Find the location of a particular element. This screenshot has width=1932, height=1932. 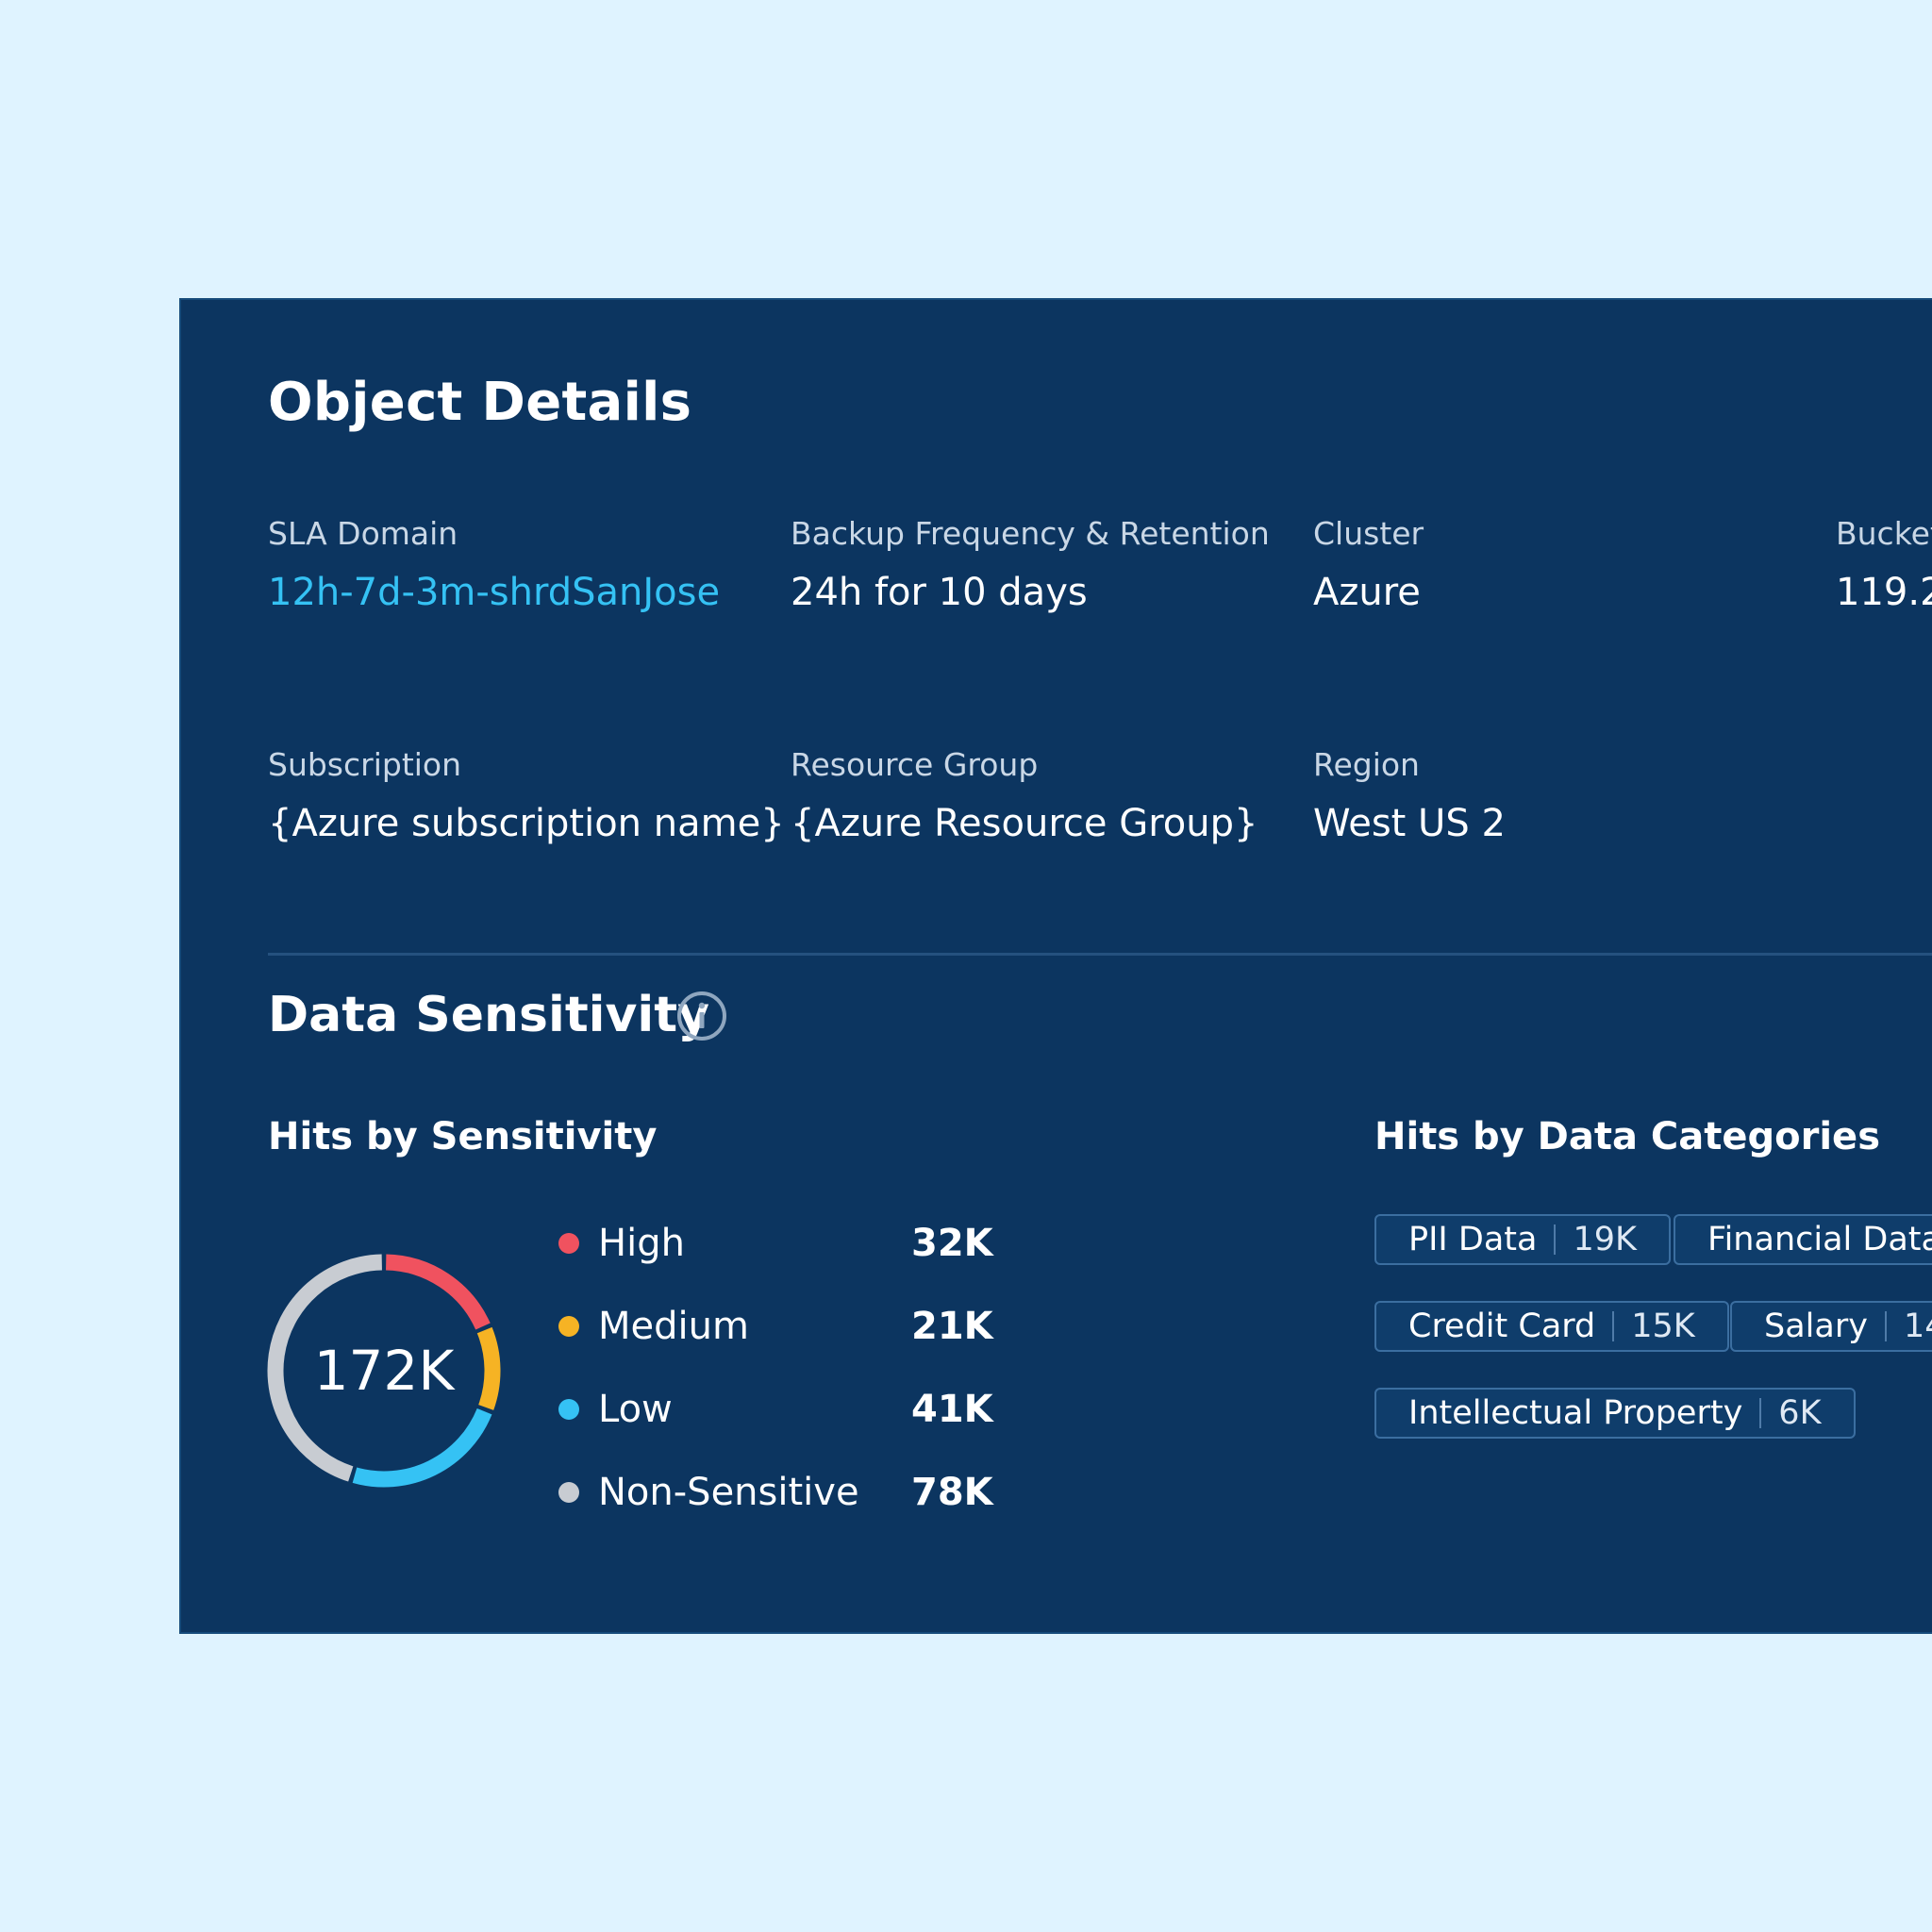

detail-value: 119.2 is located at coordinates (1884, 593).